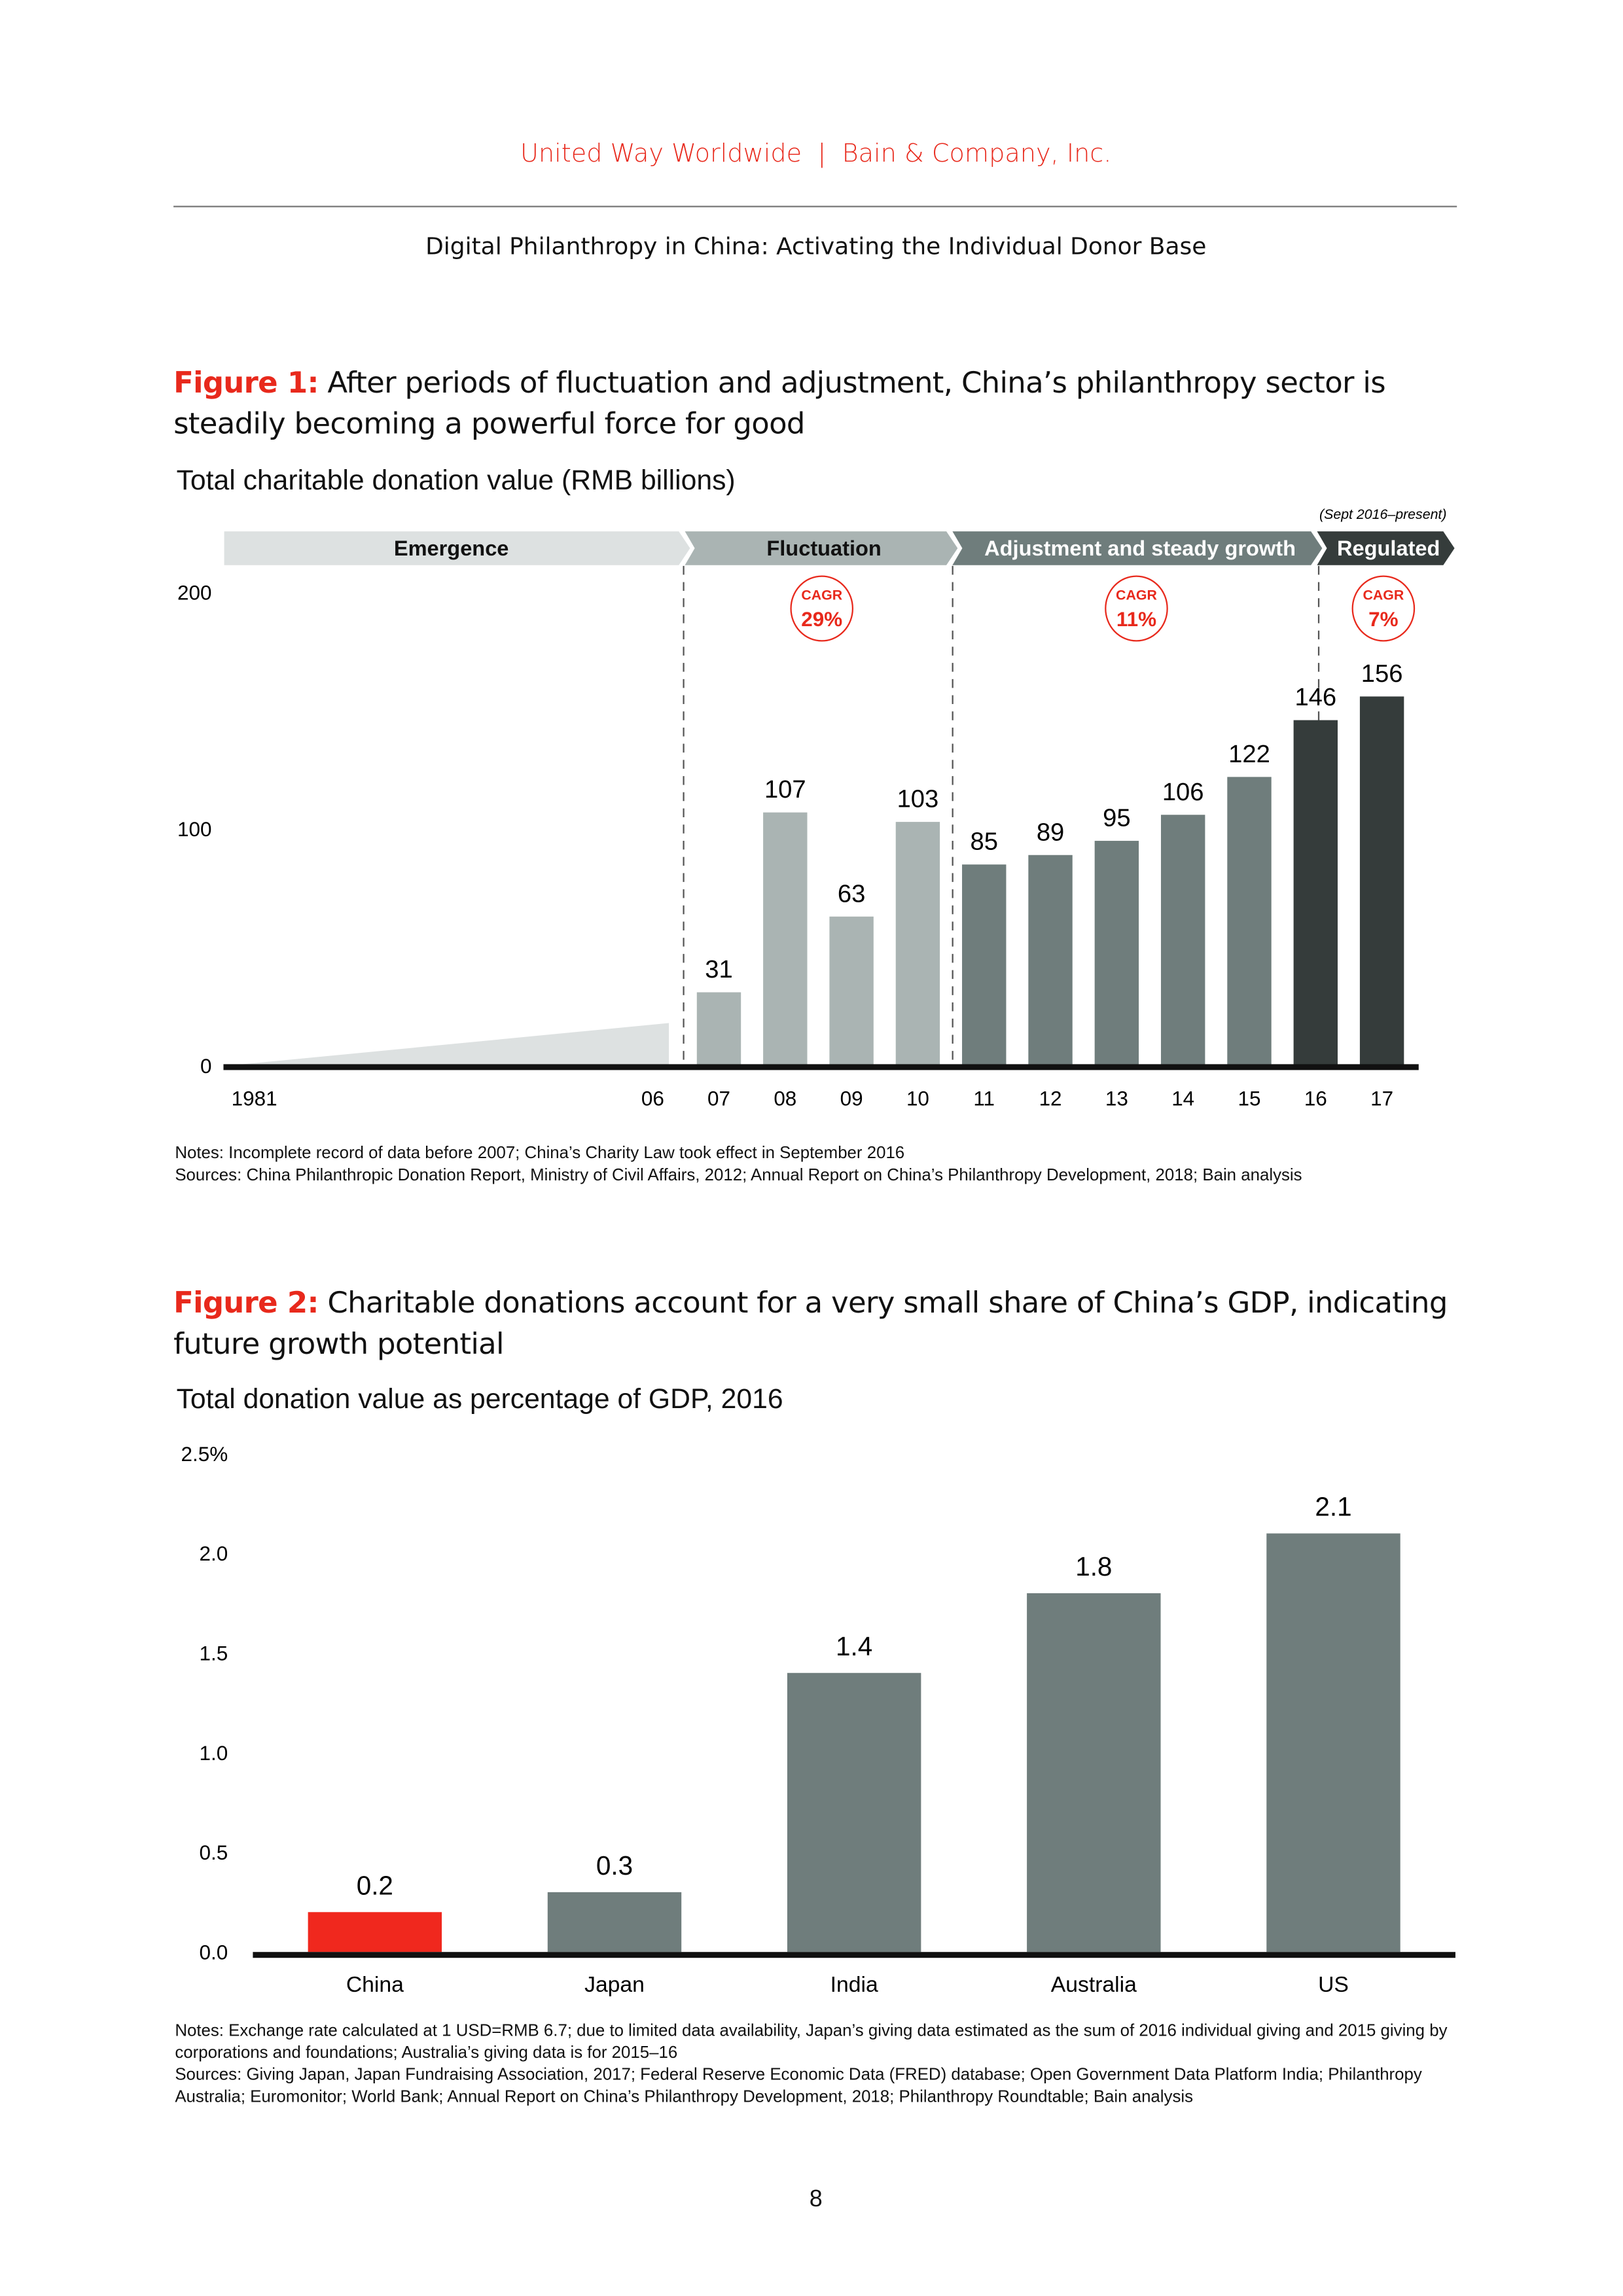 This screenshot has height=2296, width=1623. I want to click on bar-us, so click(1333, 1743).